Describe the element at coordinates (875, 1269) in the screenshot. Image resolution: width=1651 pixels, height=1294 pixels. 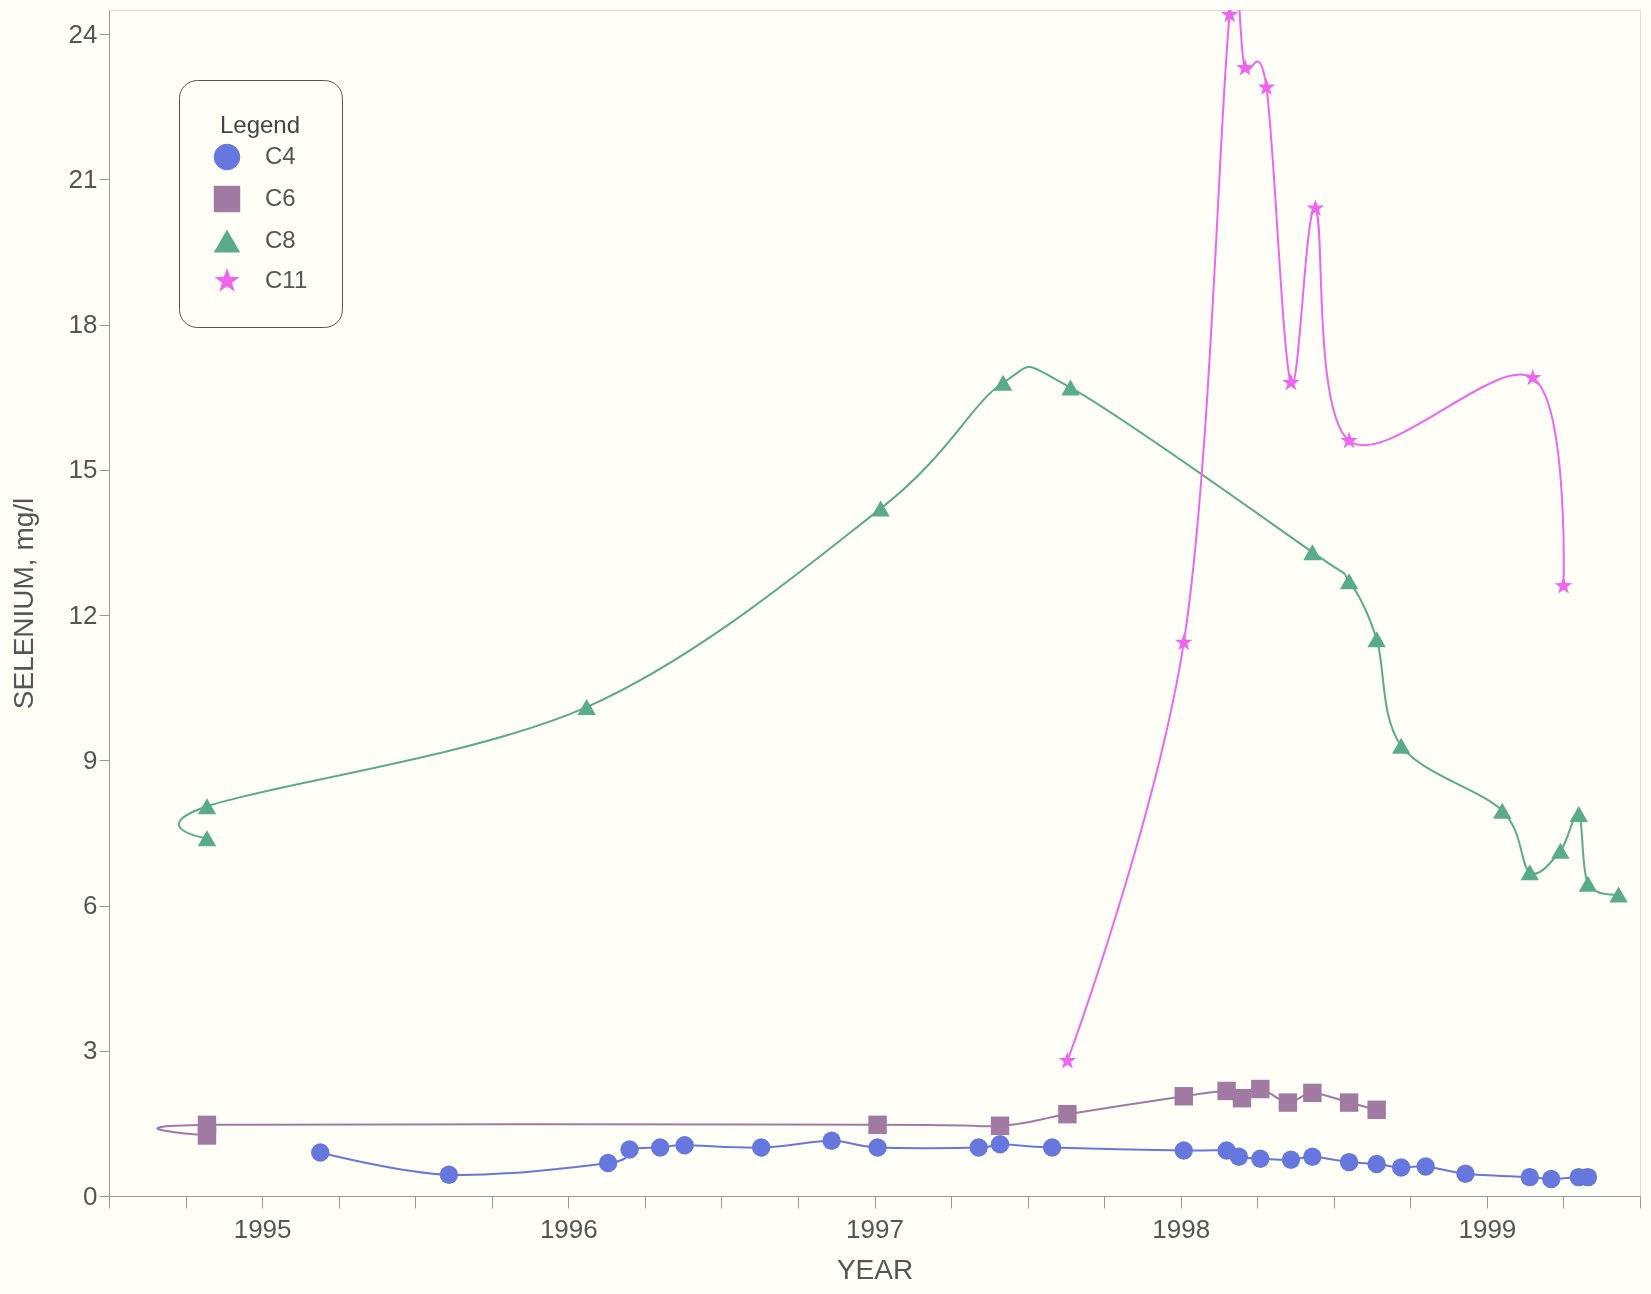
I see `x-axis-title: YEAR` at that location.